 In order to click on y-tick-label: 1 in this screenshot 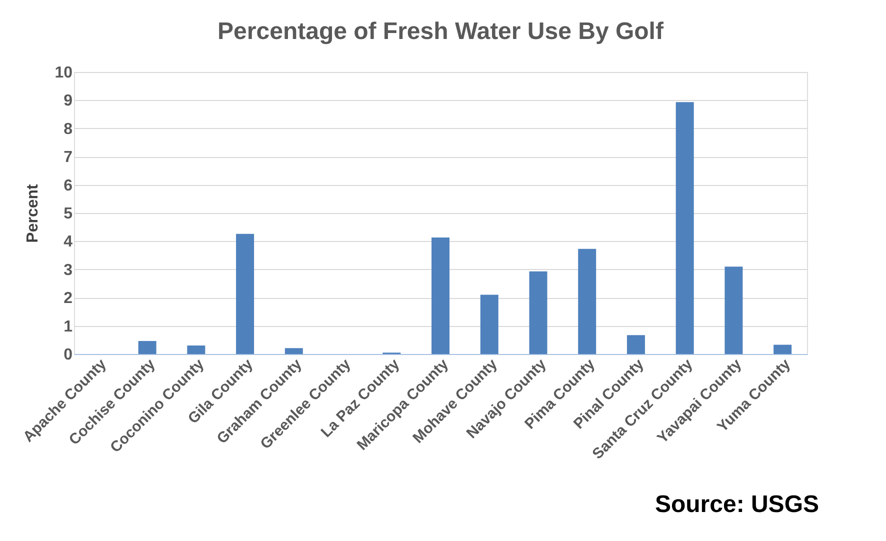, I will do `click(68, 327)`.